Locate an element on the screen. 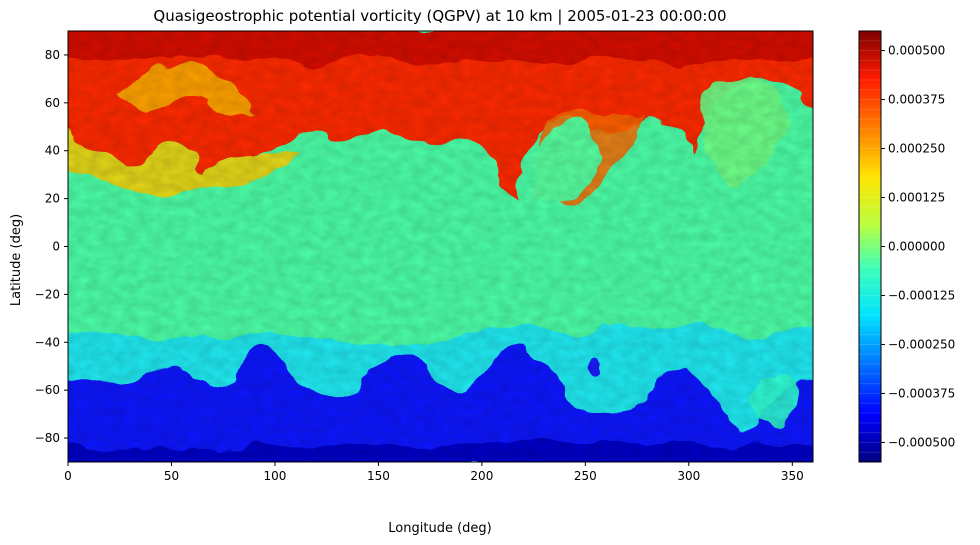 This screenshot has height=545, width=980. colorbar-tick-label: 0.000000 is located at coordinates (916, 247).